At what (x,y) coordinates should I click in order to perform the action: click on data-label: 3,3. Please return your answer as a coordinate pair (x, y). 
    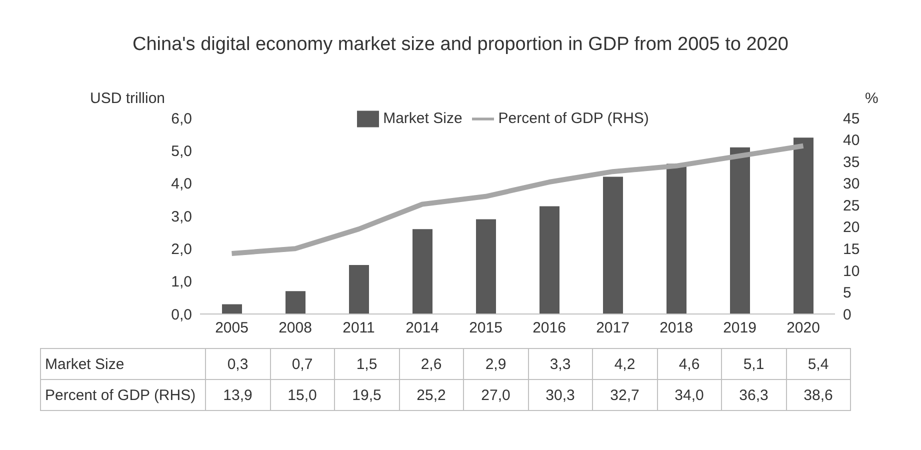
    Looking at the image, I should click on (560, 364).